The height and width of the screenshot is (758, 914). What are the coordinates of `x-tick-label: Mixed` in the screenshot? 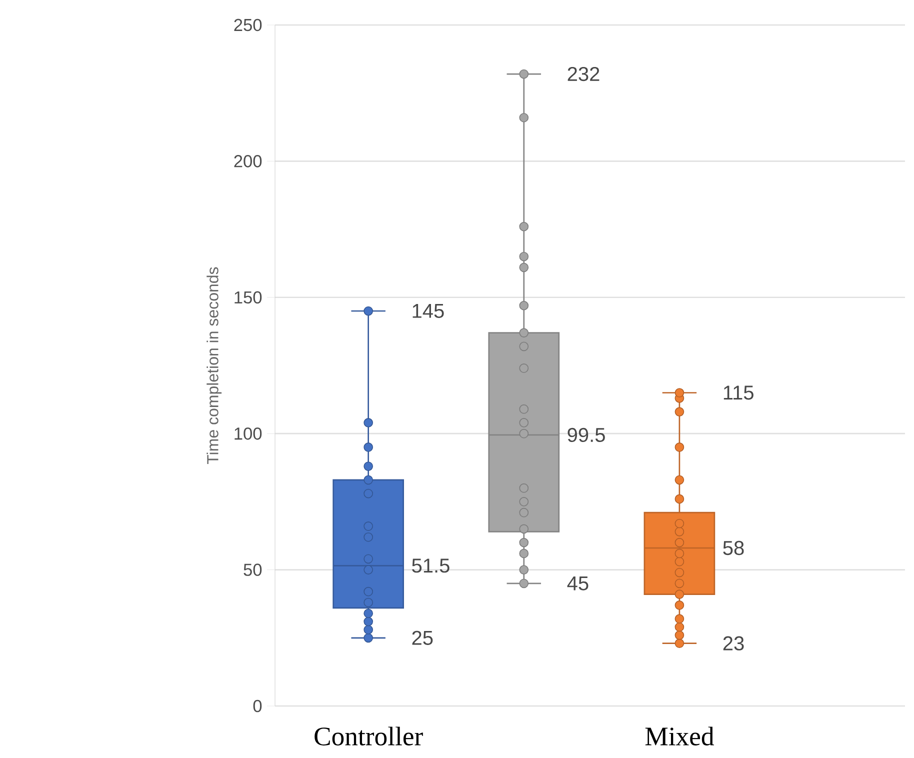 It's located at (679, 736).